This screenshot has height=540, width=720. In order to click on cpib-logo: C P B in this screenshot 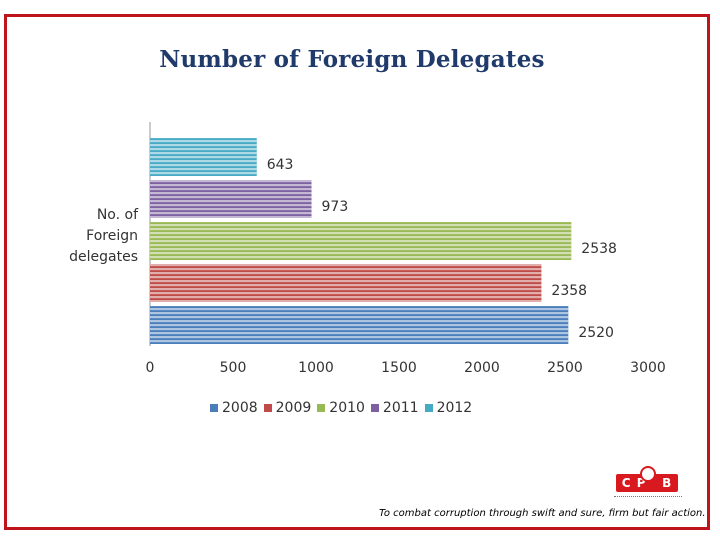, I will do `click(649, 484)`.